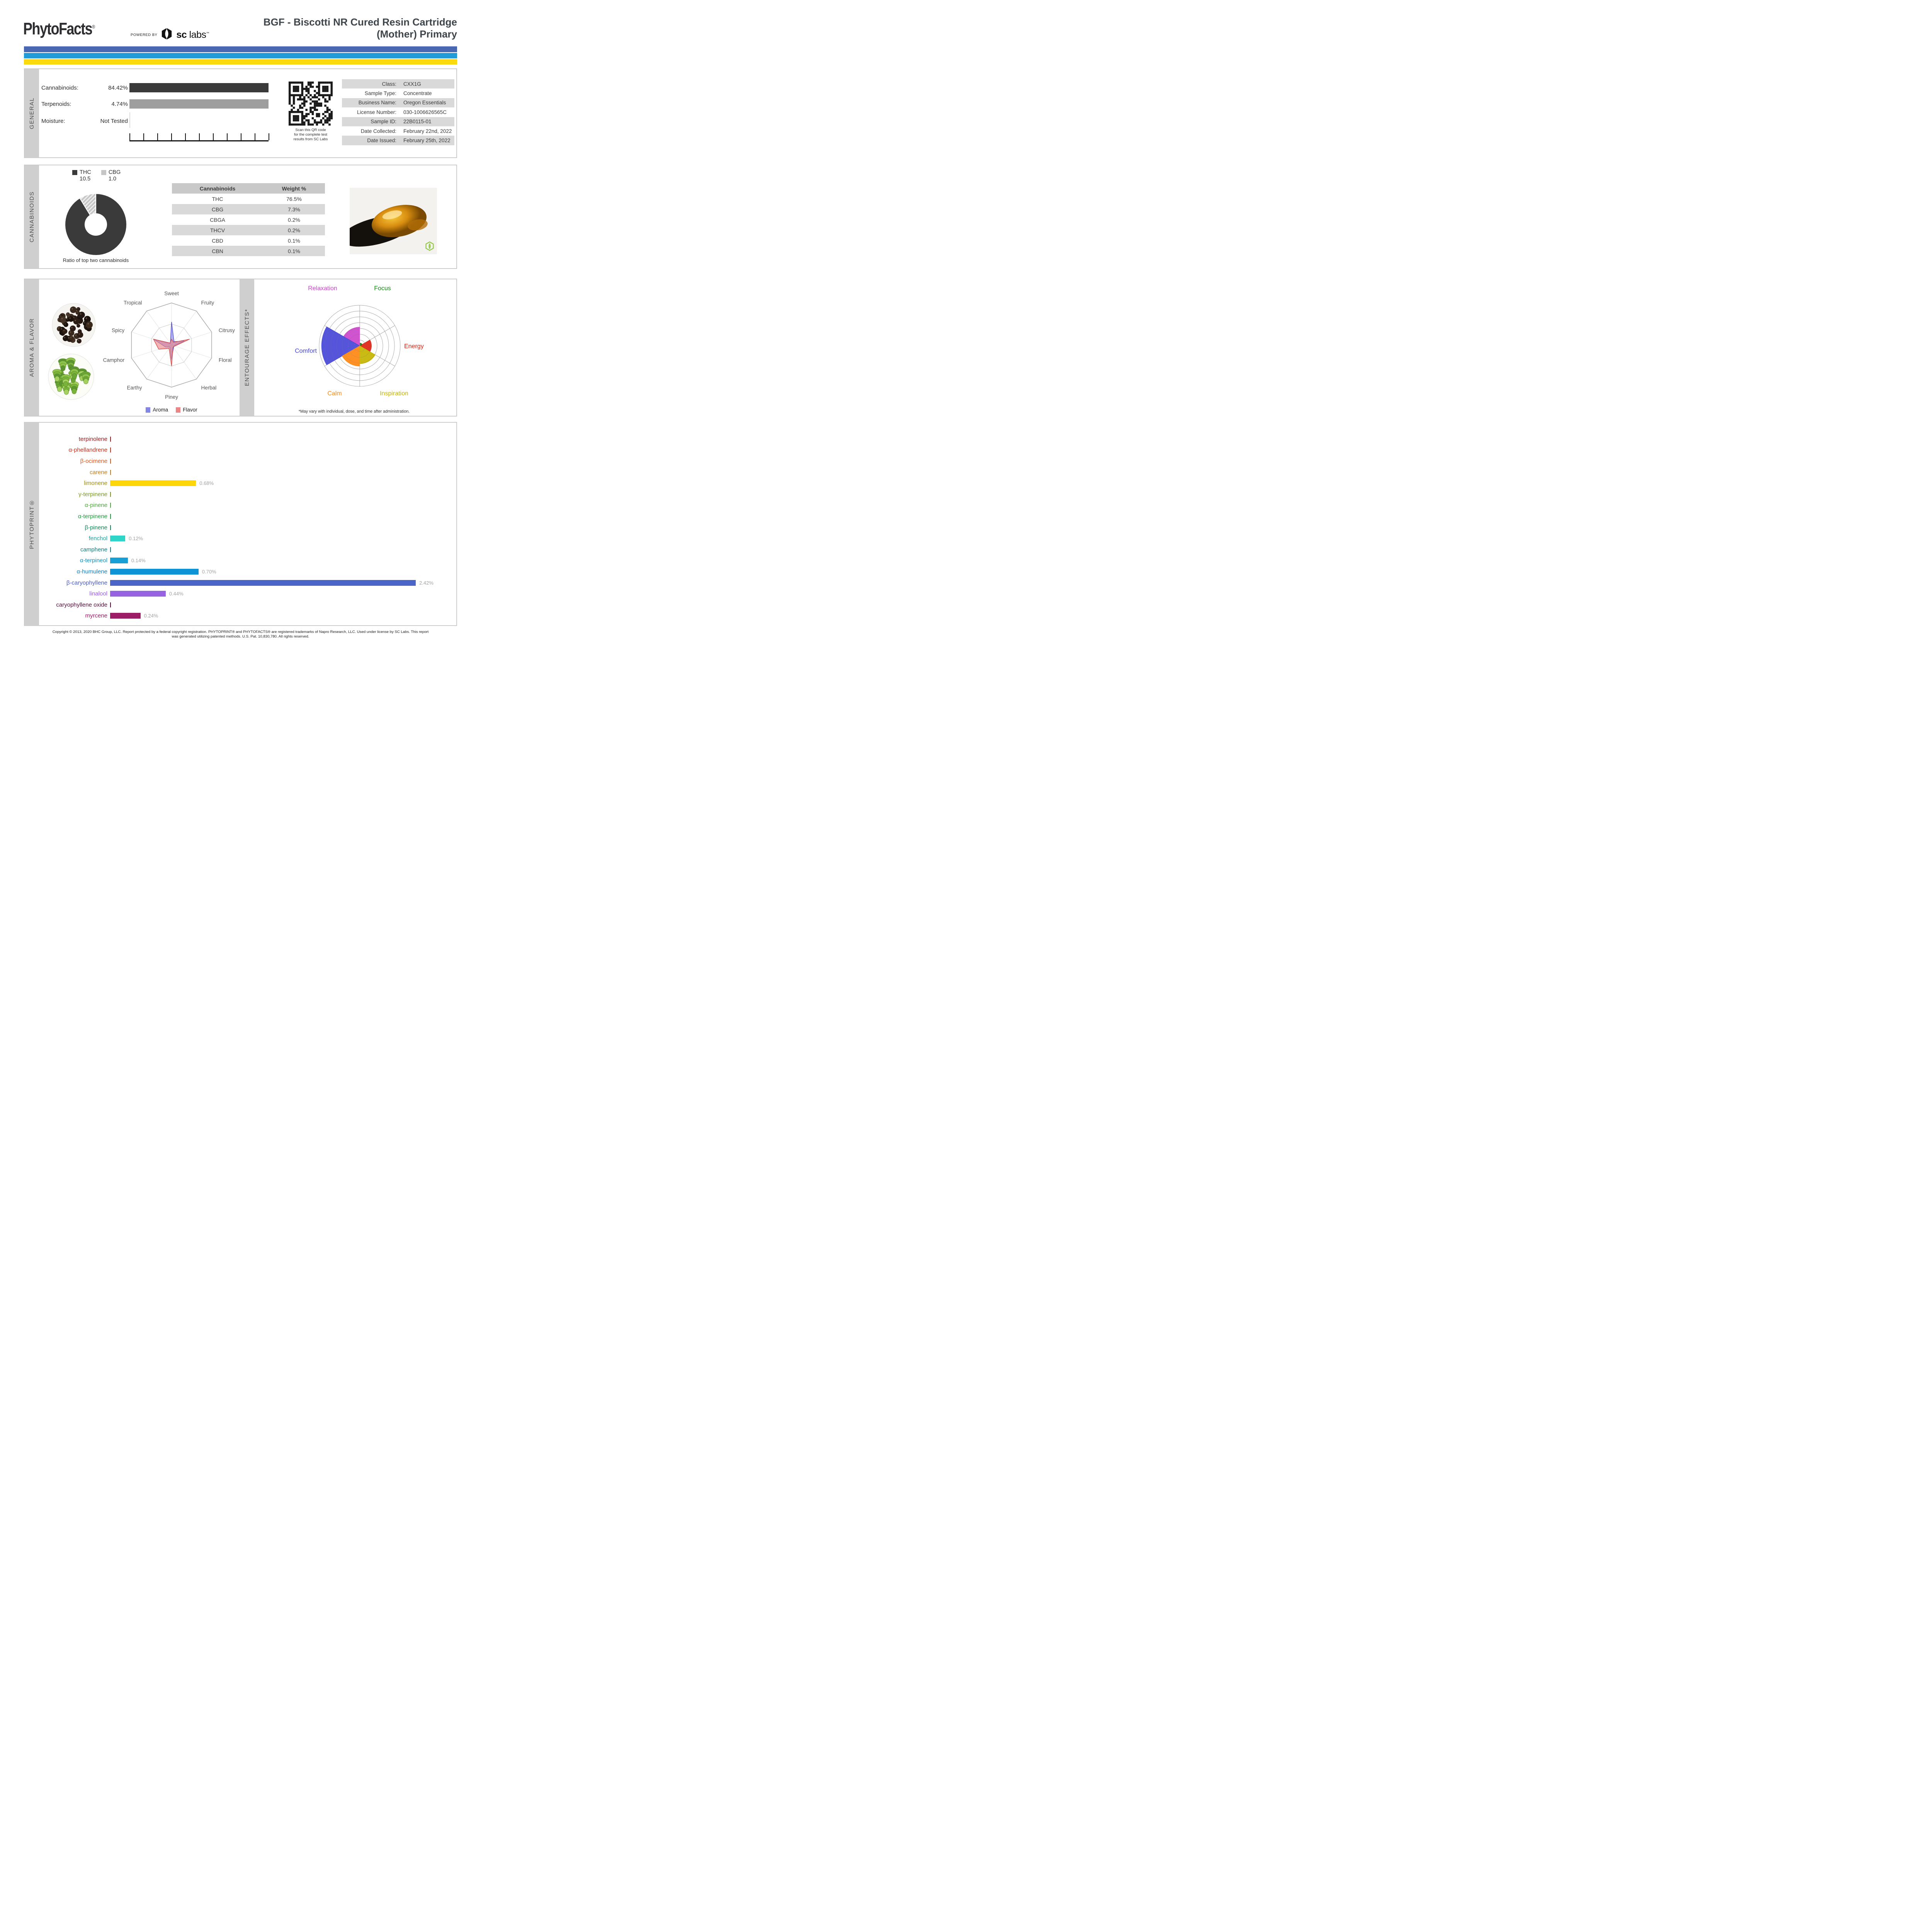 The image size is (1916, 1932). I want to click on legend-swatch, so click(103, 173).